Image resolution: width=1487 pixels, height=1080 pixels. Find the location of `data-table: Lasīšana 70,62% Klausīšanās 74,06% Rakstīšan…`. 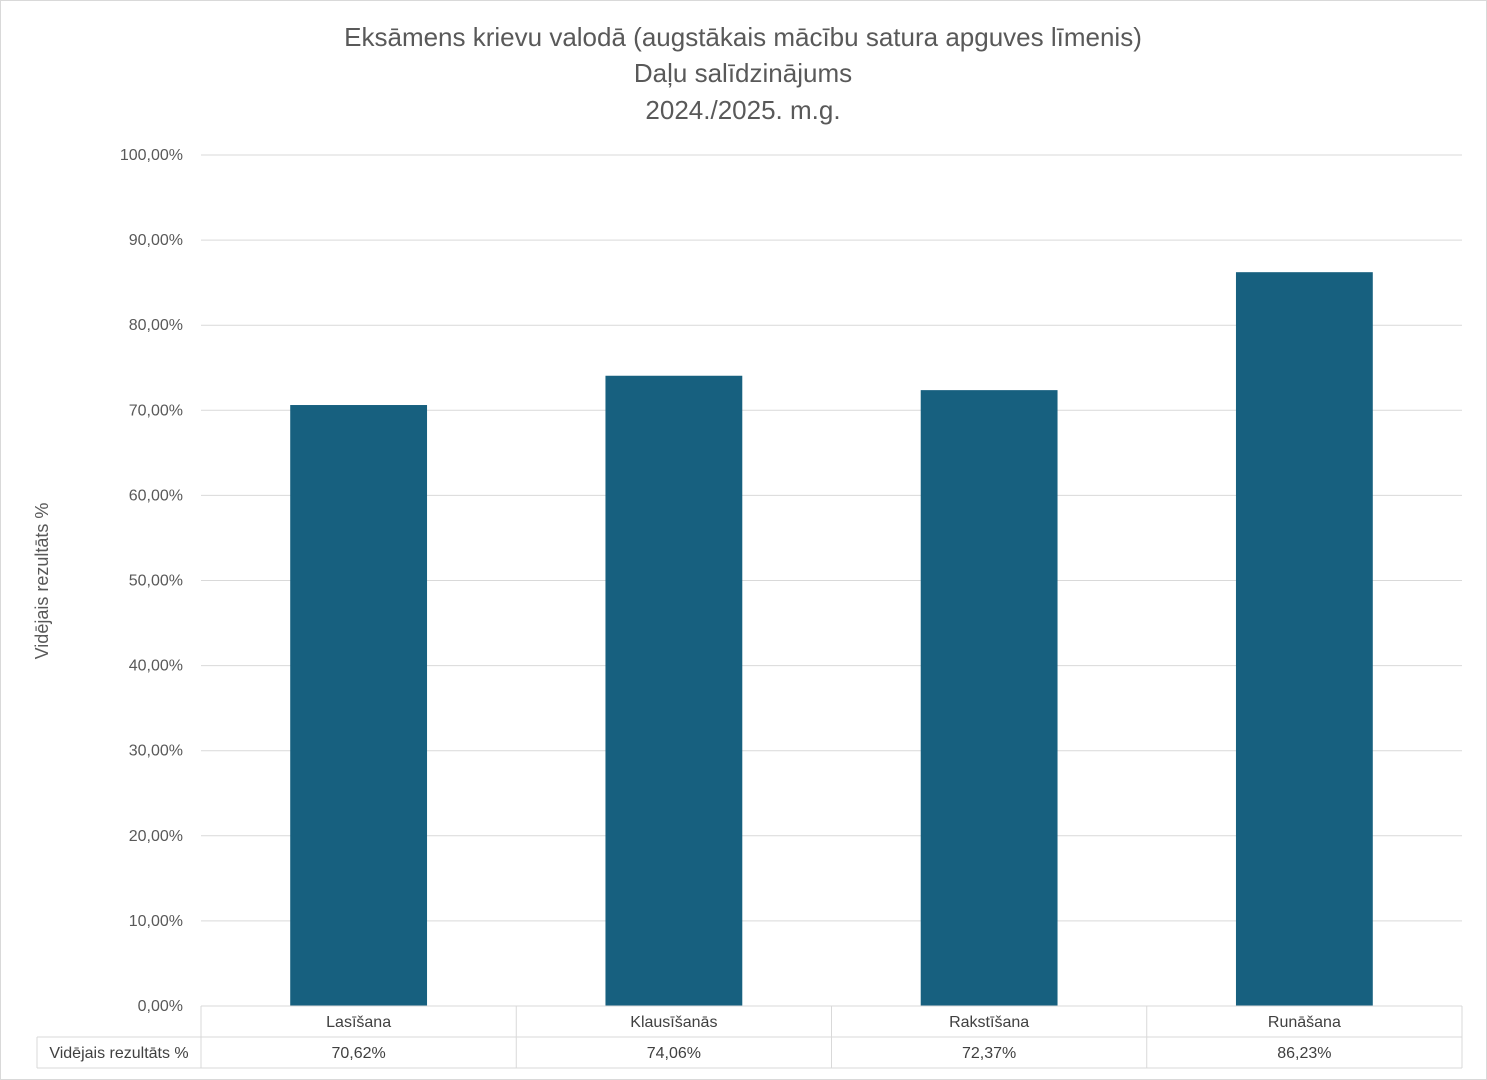

data-table: Lasīšana 70,62% Klausīšanās 74,06% Rakstīšan… is located at coordinates (749, 1037).